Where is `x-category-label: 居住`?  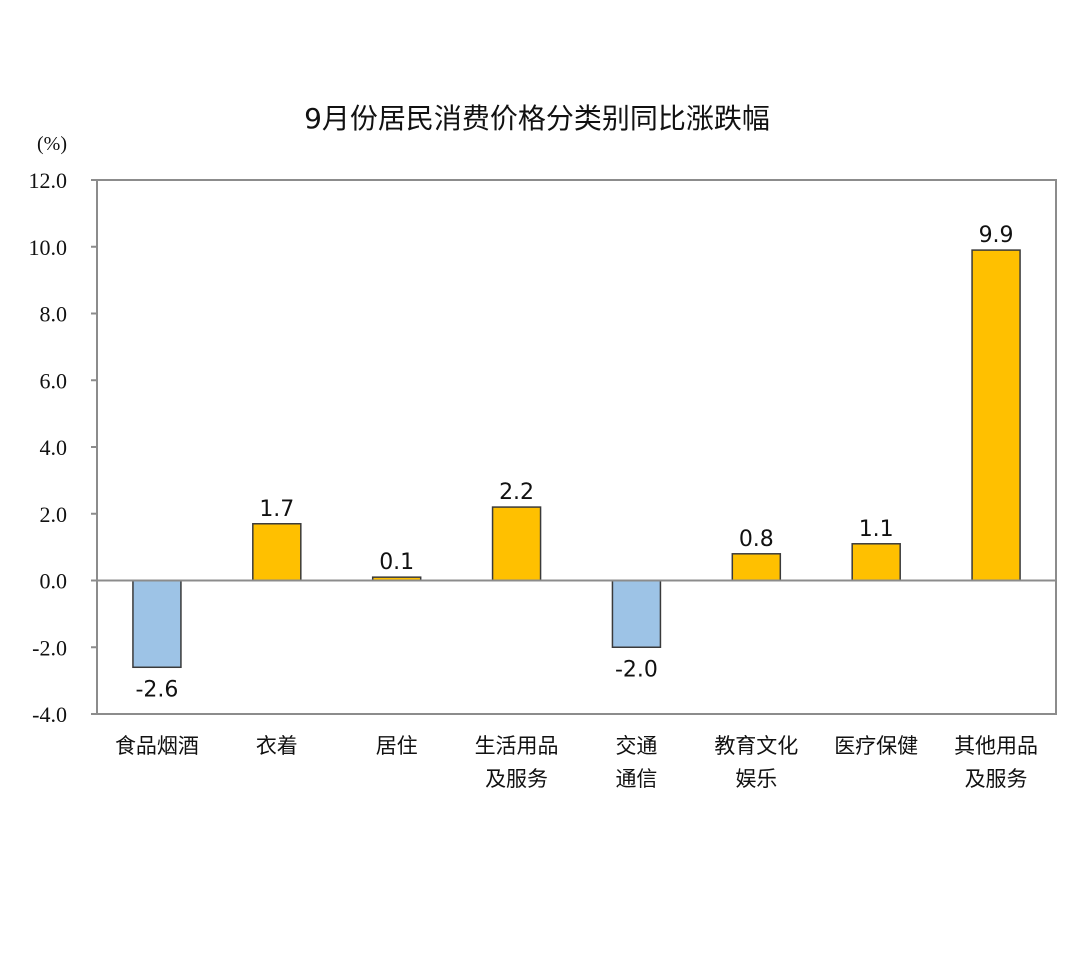
x-category-label: 居住 is located at coordinates (397, 746).